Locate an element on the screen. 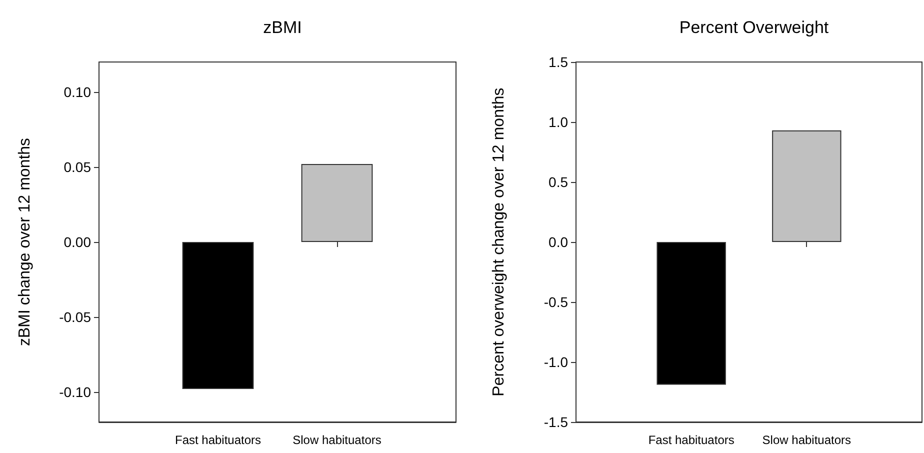 Image resolution: width=924 pixels, height=453 pixels. y-tick-label: -1.0 is located at coordinates (556, 362).